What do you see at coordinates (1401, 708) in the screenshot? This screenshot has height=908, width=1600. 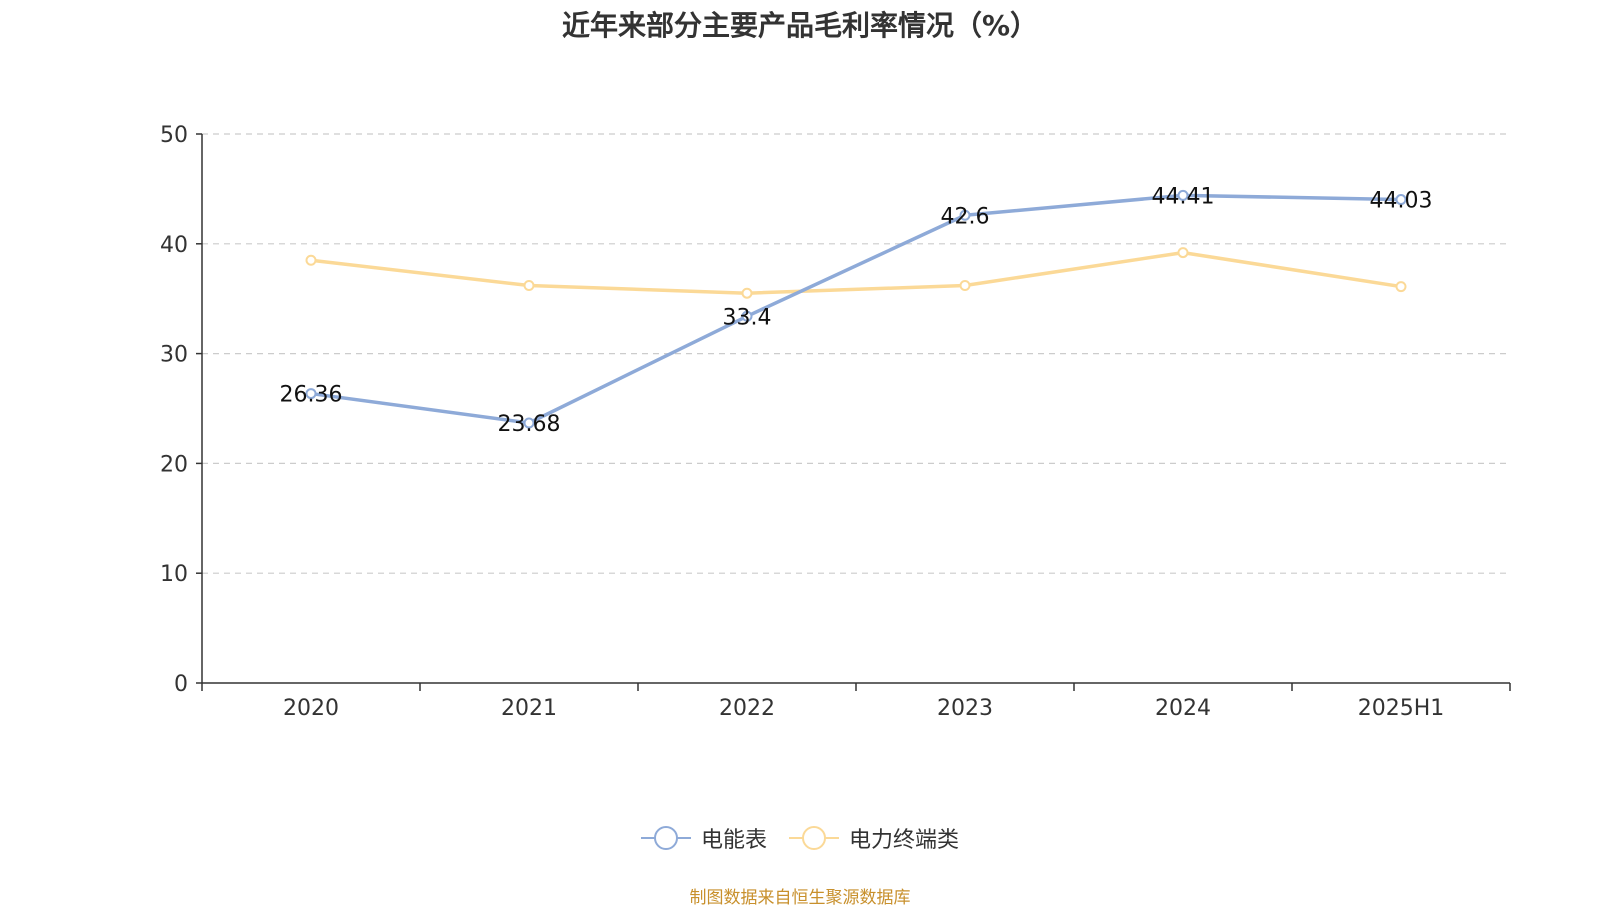 I see `x-tick-label: 2025H1` at bounding box center [1401, 708].